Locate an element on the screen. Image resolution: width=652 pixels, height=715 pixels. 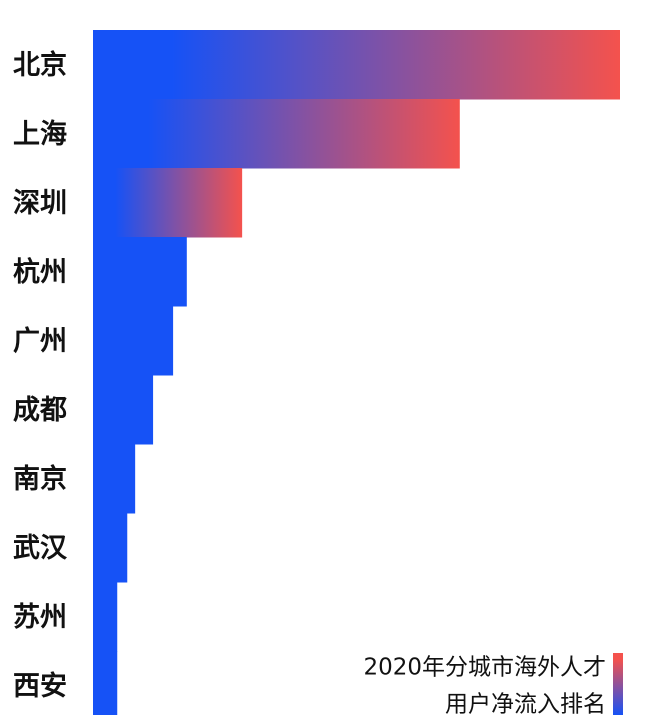
category-label: 北京 is located at coordinates (40, 65).